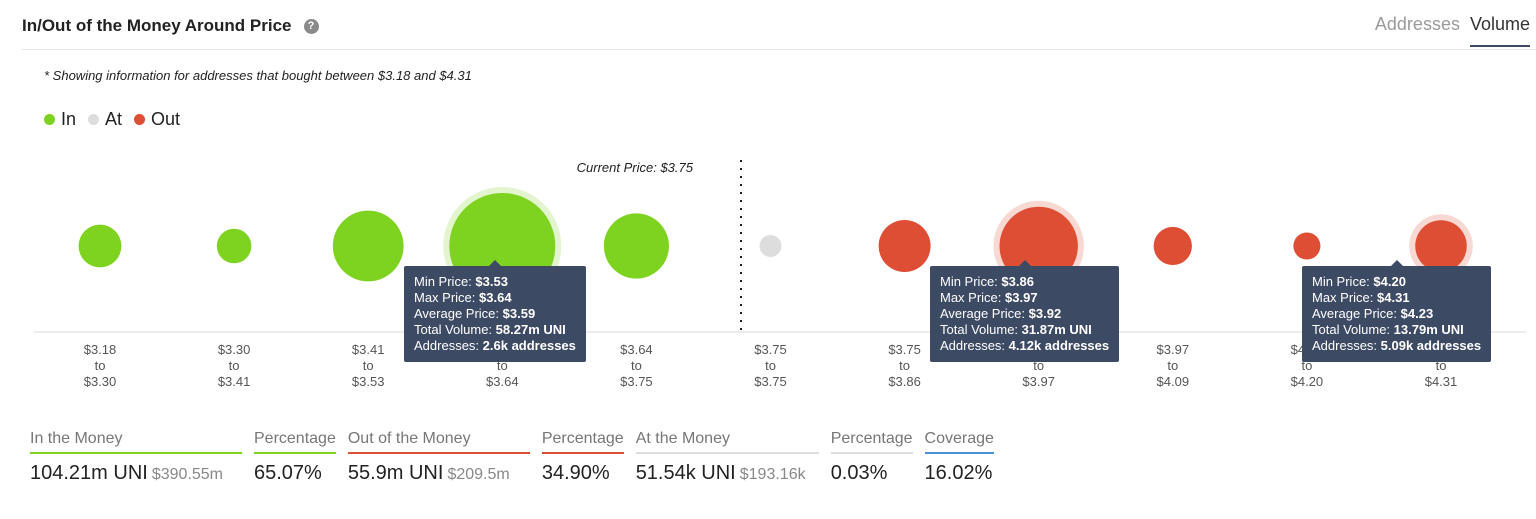 The image size is (1536, 519). I want to click on chart-legend: In At Out, so click(112, 119).